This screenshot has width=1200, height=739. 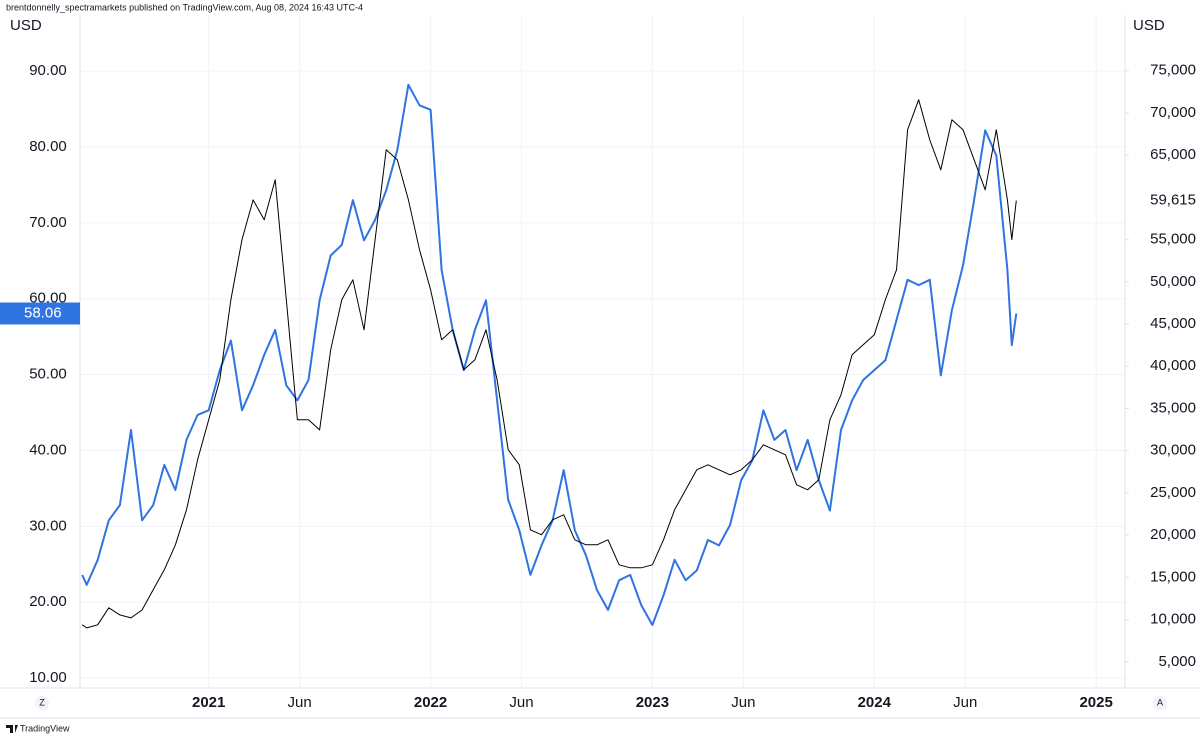 I want to click on y-tick-label: 10.00, so click(x=48, y=677).